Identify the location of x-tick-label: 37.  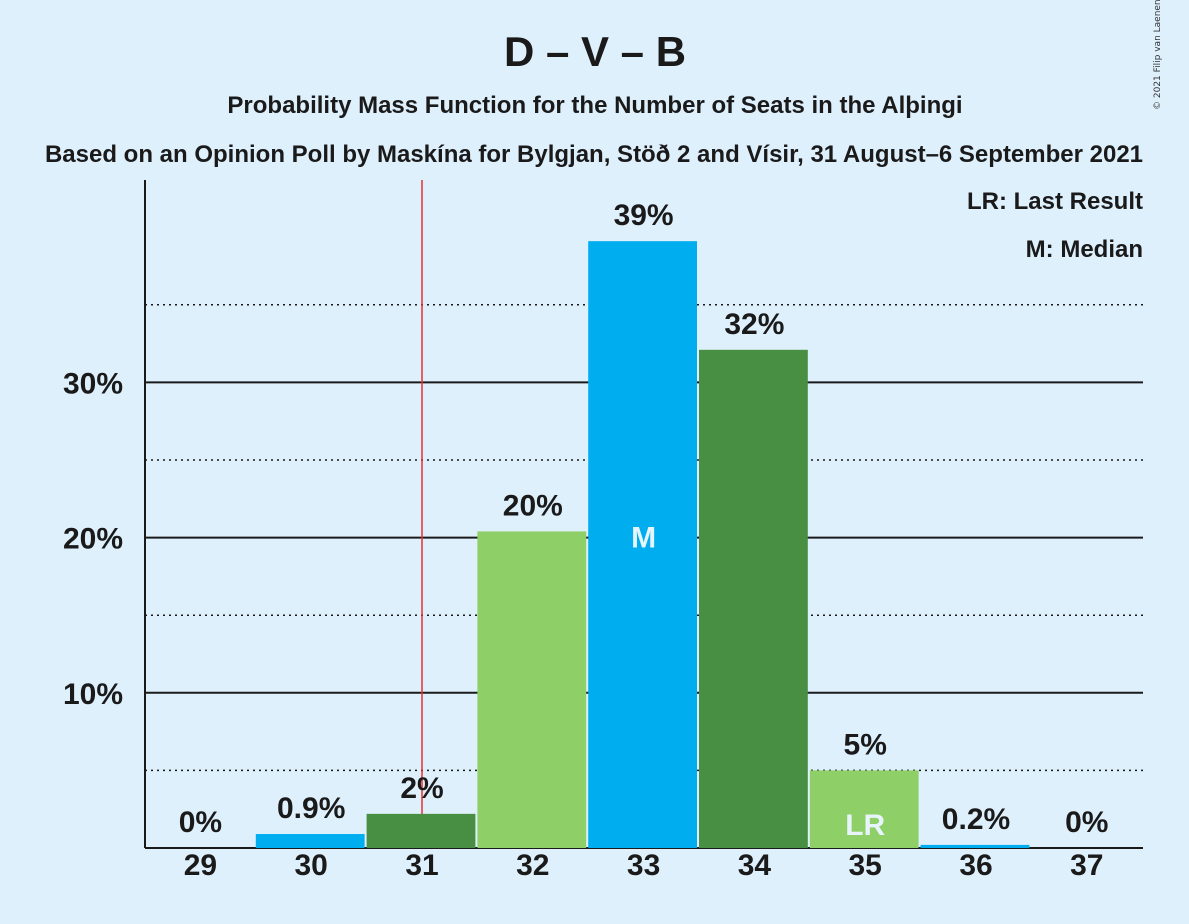
(1086, 865).